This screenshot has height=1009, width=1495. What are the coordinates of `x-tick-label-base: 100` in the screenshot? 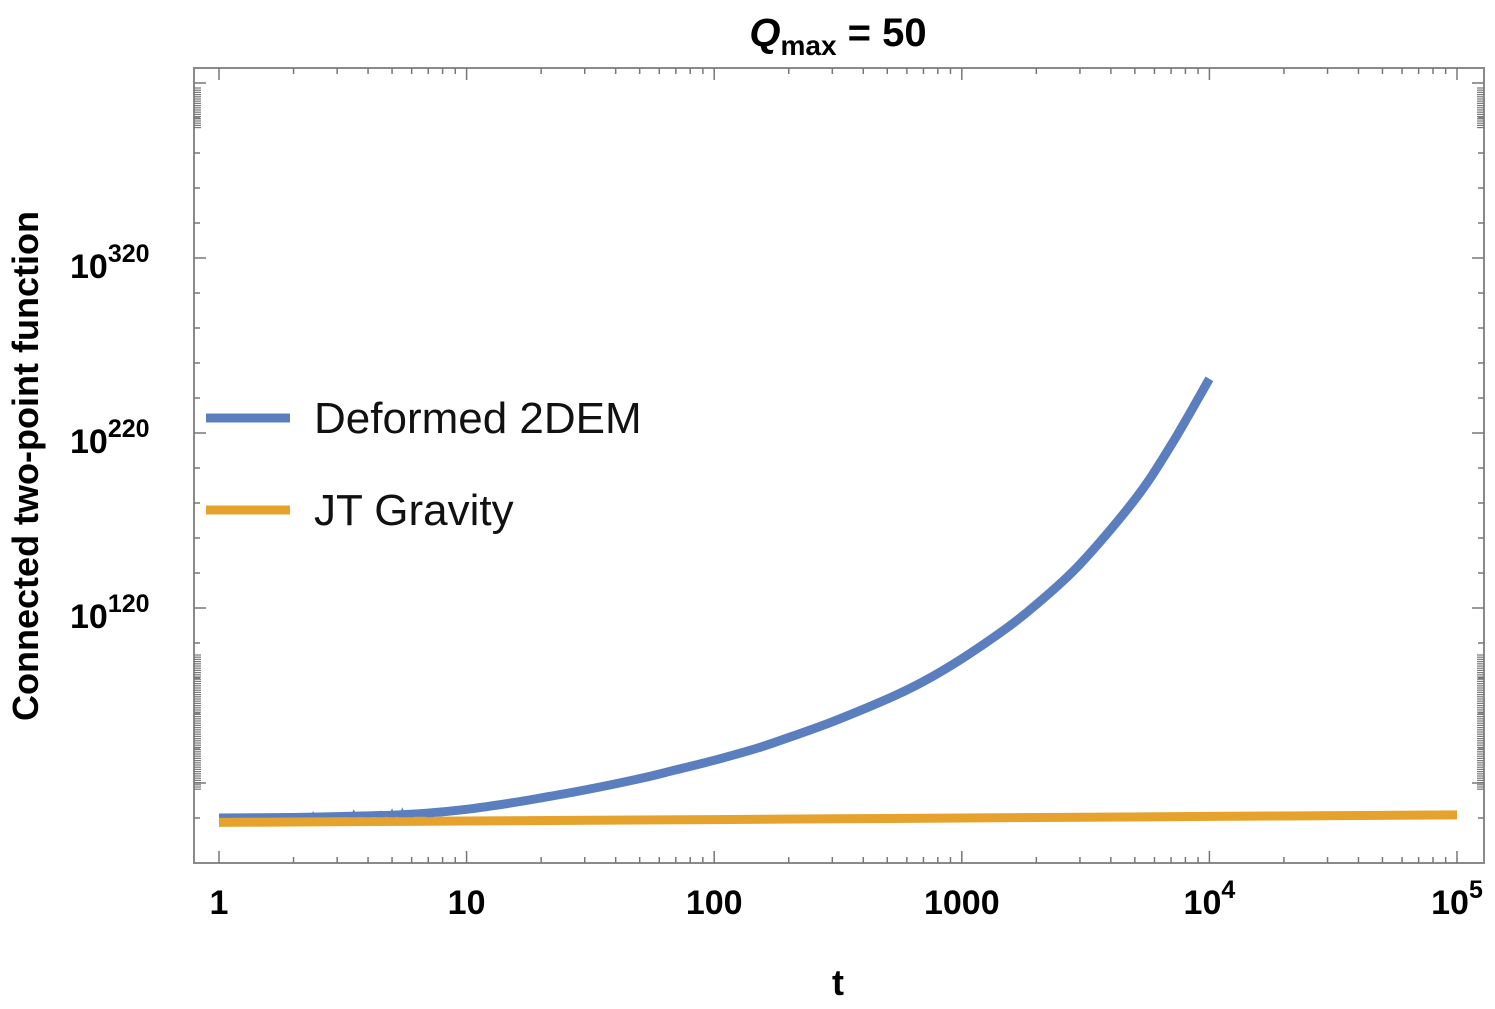 It's located at (714, 903).